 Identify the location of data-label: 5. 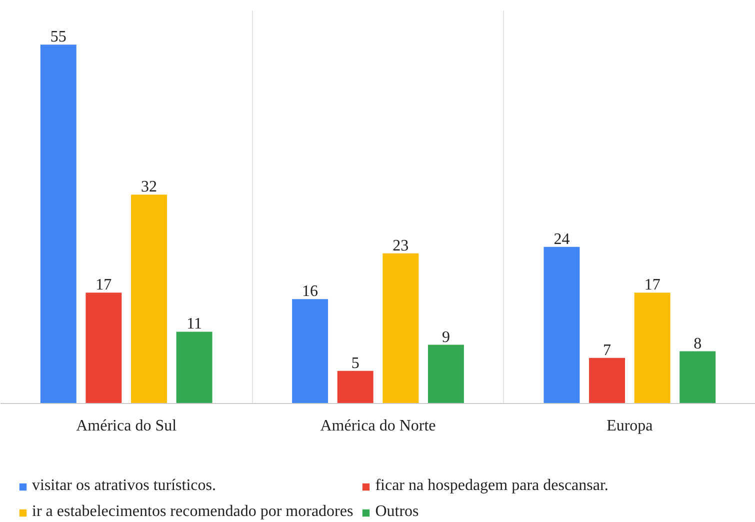
(355, 363).